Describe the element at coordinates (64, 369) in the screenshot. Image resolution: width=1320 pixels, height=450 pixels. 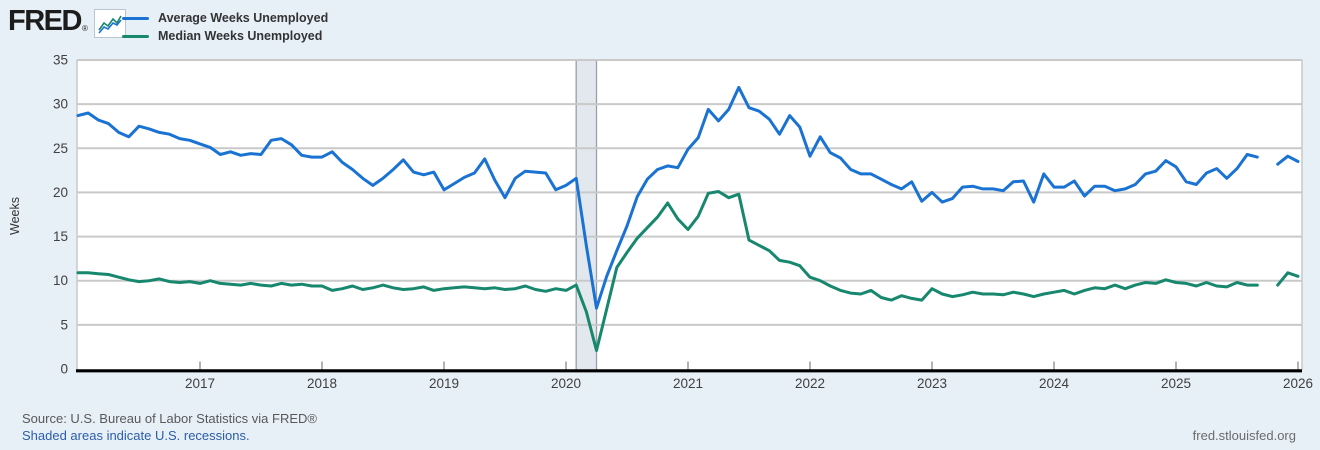
I see `y-tick-label-0: 0` at that location.